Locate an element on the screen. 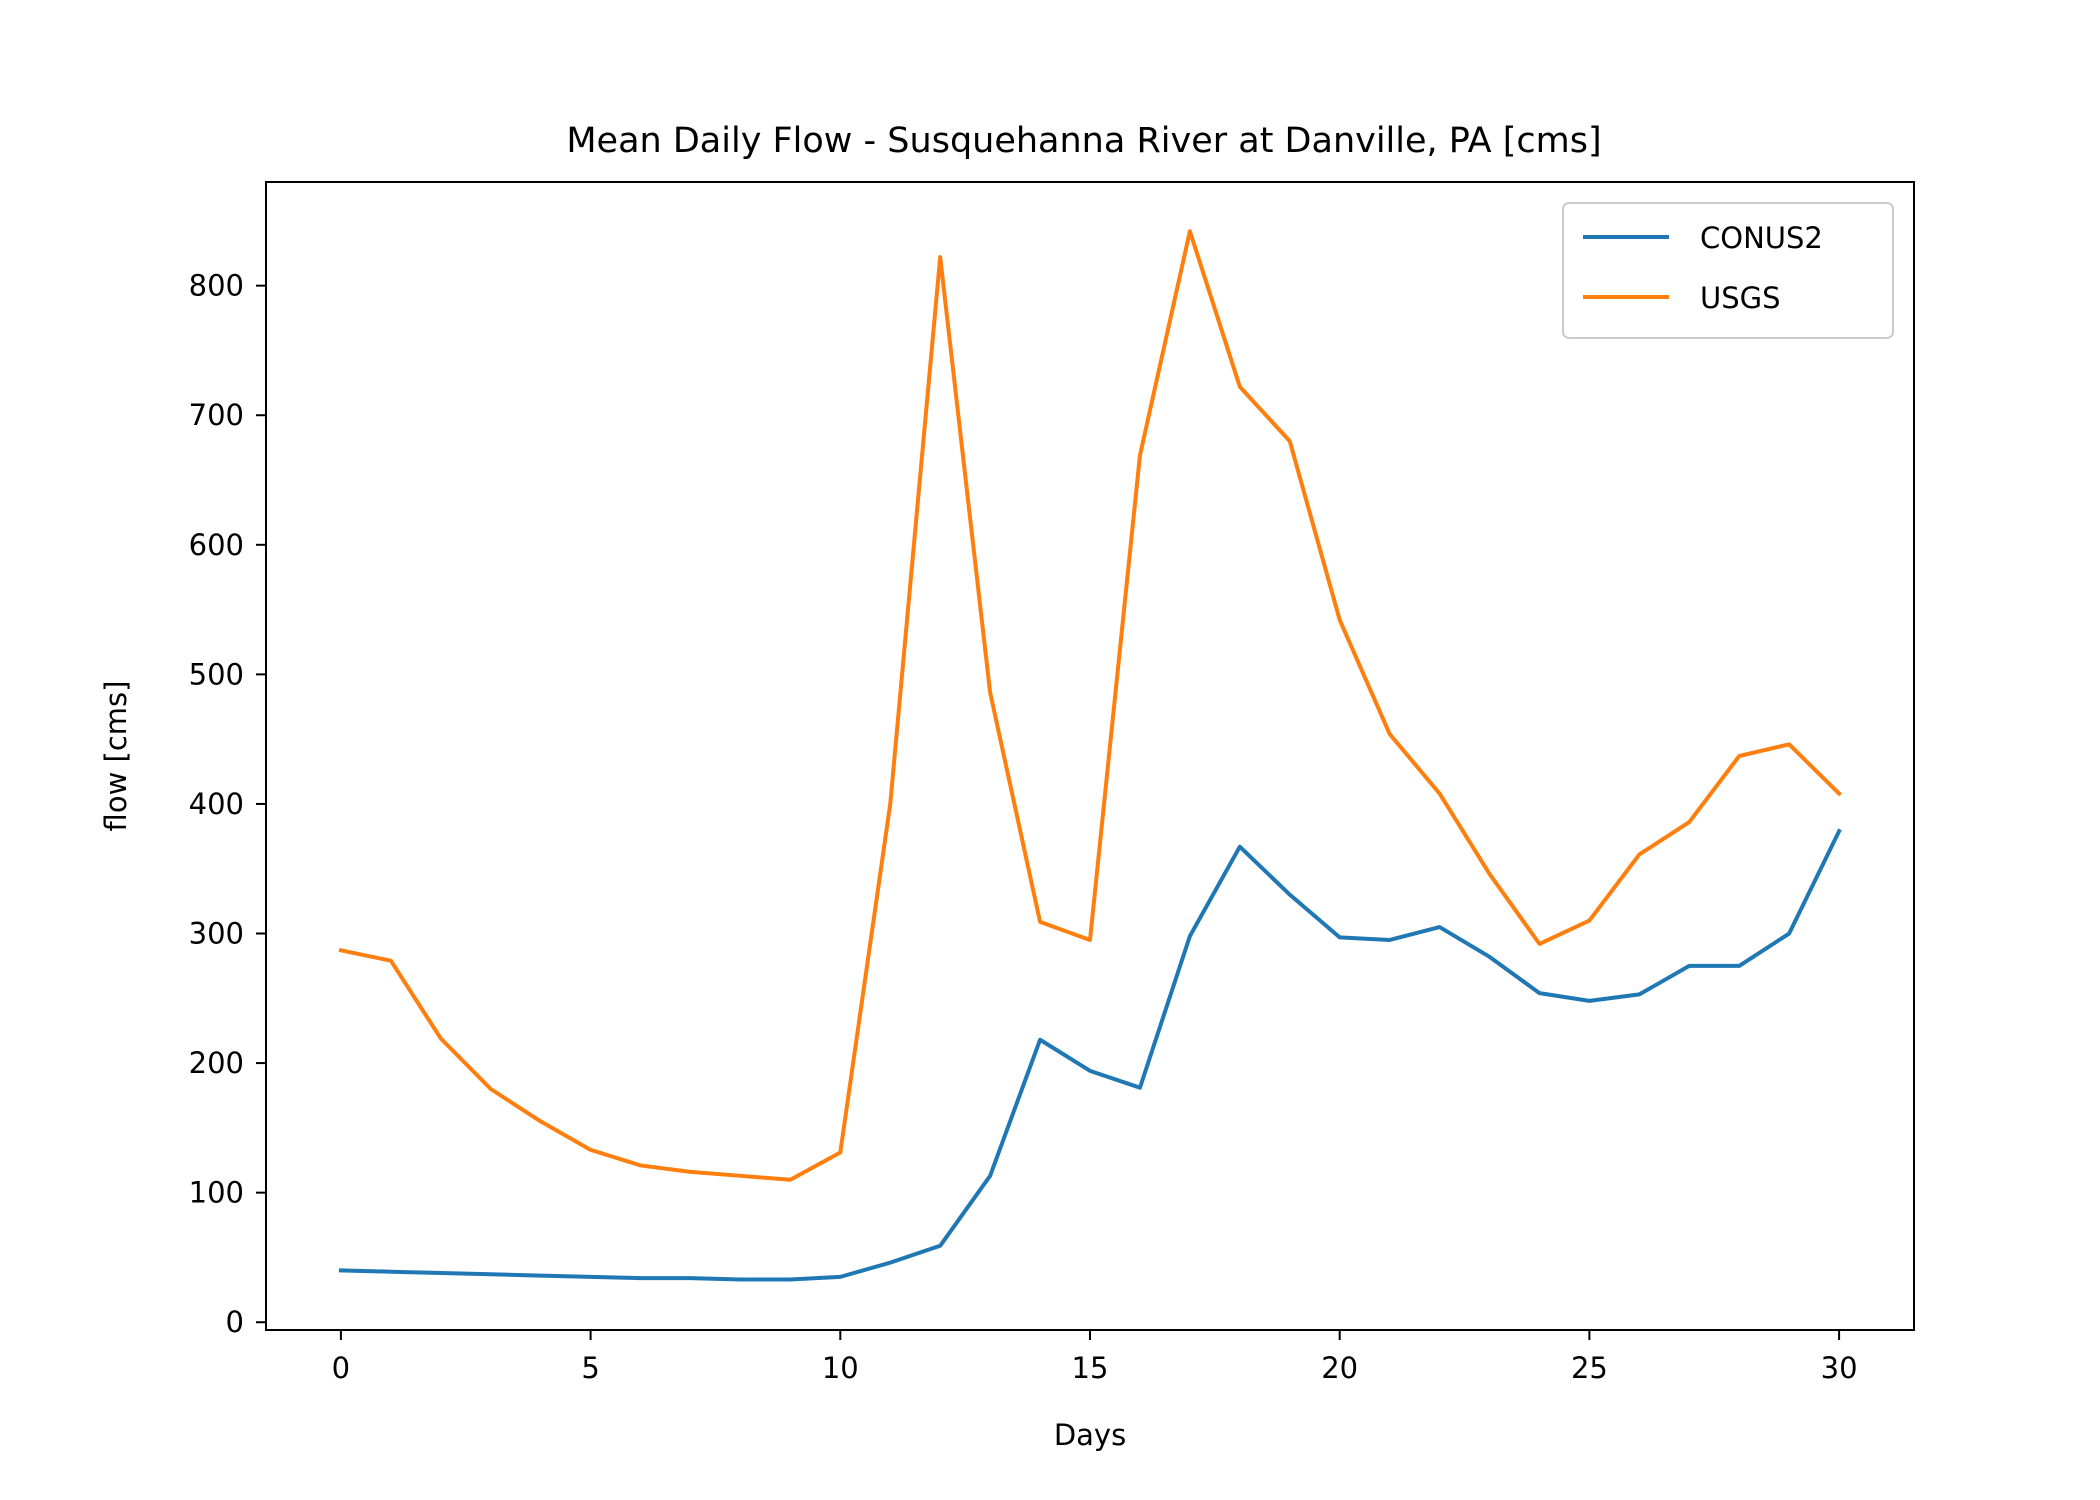  x-tick-label: 30 is located at coordinates (1839, 1368).